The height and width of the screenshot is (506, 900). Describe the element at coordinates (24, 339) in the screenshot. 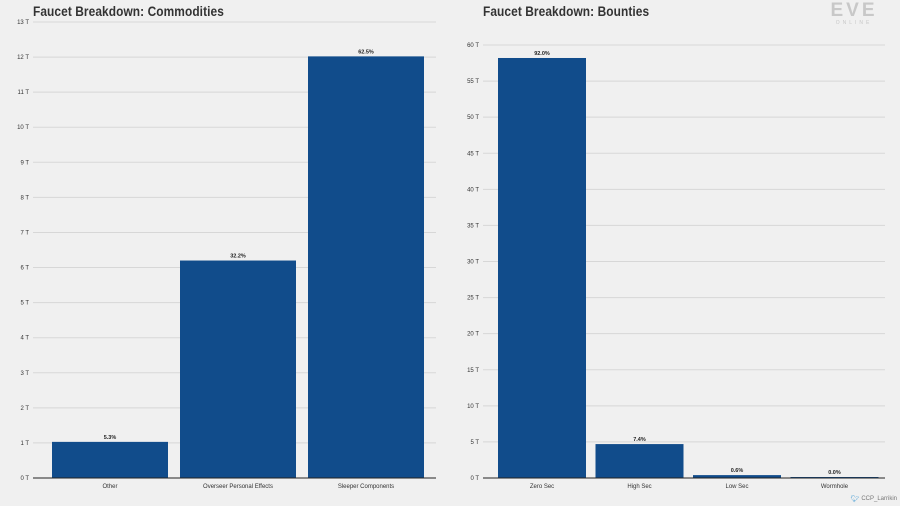

I see `commodities-y-tick-label: 4 T` at that location.